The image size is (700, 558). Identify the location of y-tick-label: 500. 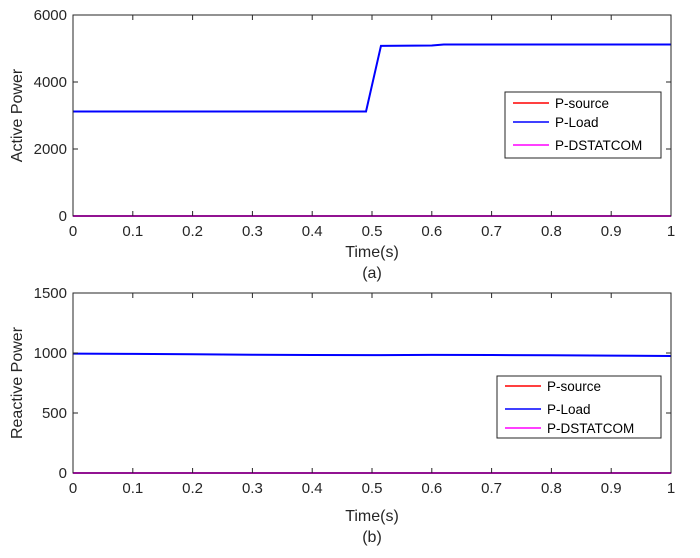
(54, 413).